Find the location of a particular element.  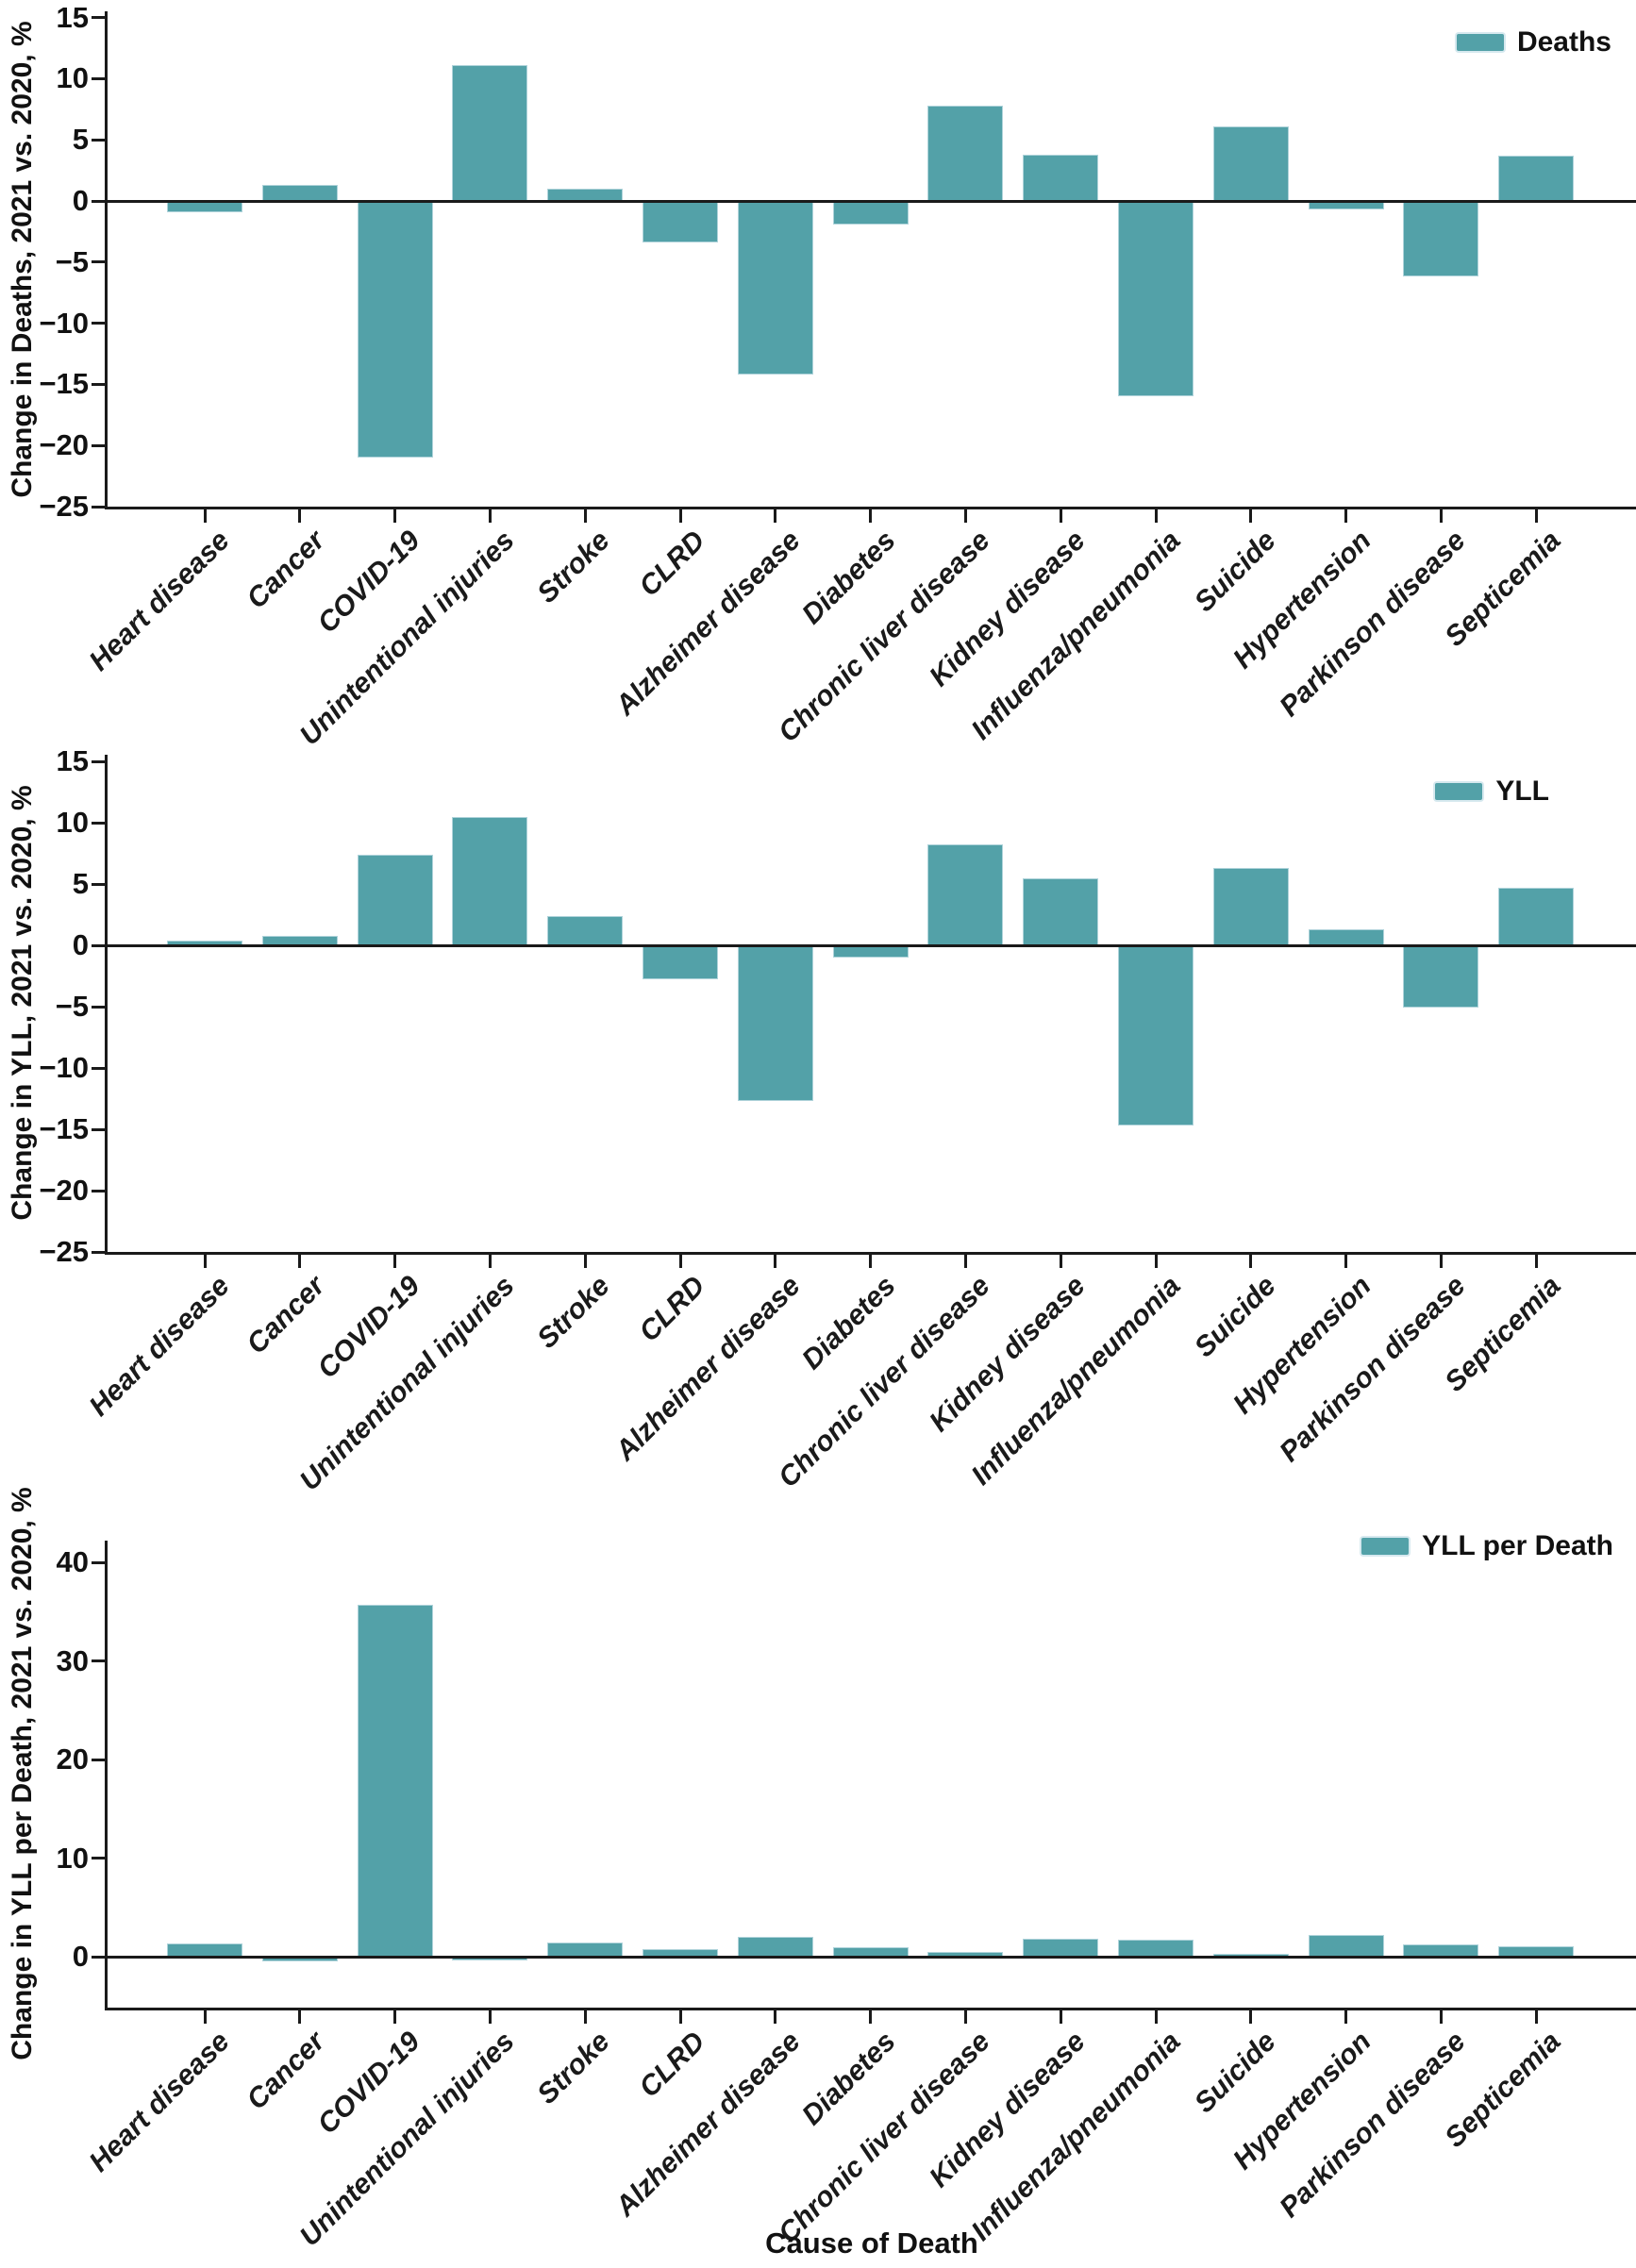

y-tick-label: 30 is located at coordinates (72, 1660).